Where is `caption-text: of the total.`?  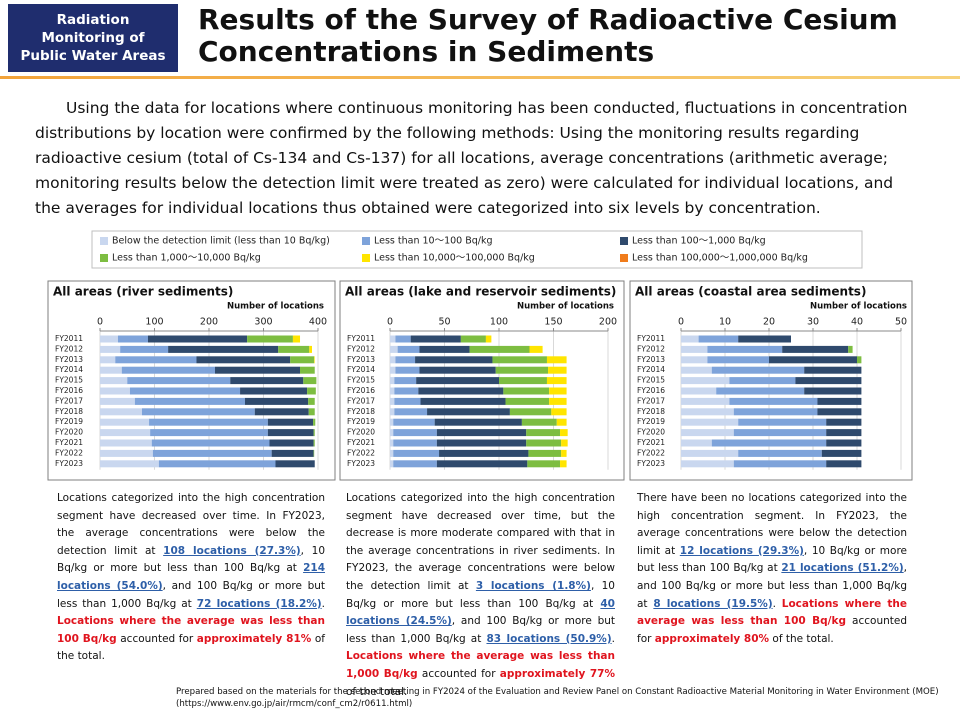 caption-text: of the total. is located at coordinates (191, 647).